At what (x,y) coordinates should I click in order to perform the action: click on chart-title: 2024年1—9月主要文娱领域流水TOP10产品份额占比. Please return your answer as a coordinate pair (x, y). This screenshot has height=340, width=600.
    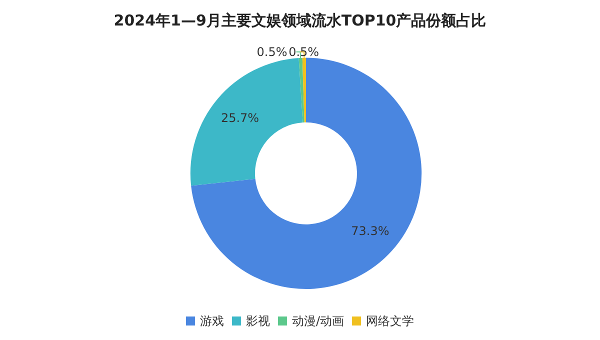
    Looking at the image, I should click on (300, 21).